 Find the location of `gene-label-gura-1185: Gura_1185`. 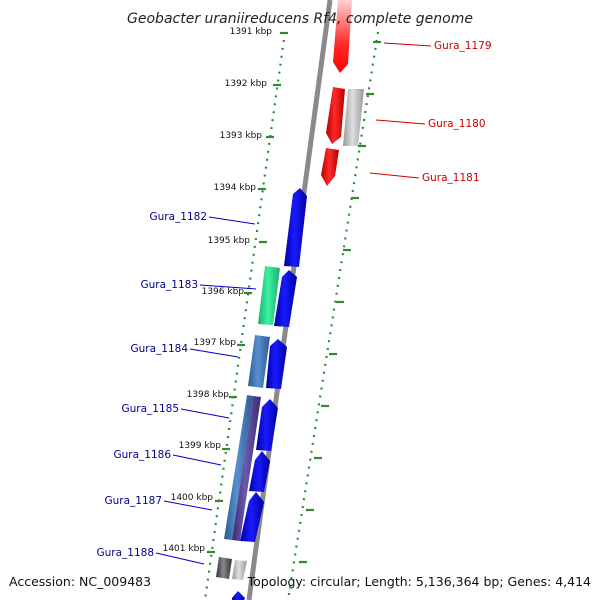

gene-label-gura-1185: Gura_1185 is located at coordinates (150, 409).